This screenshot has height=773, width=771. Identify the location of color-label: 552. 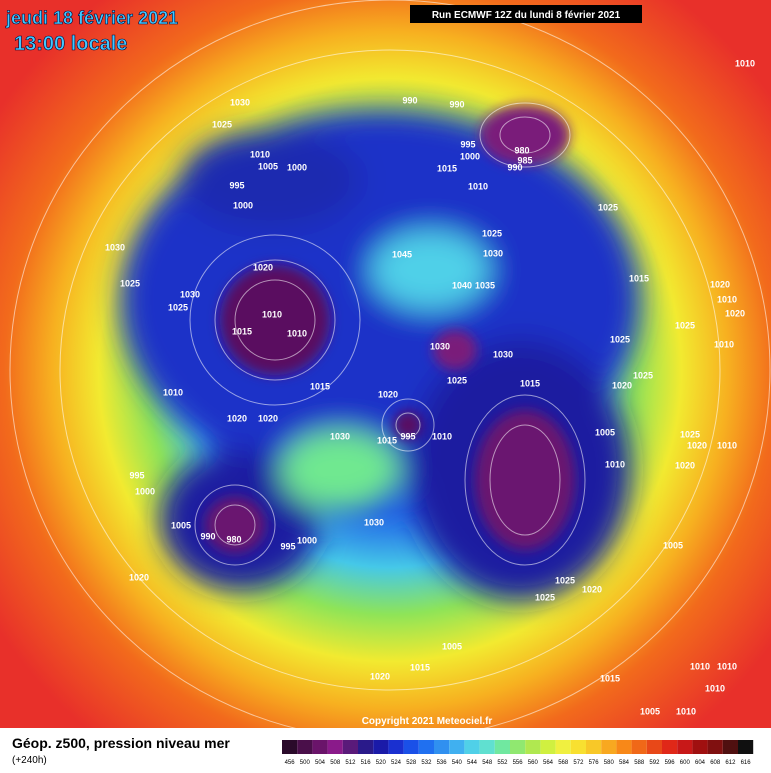
(502, 763).